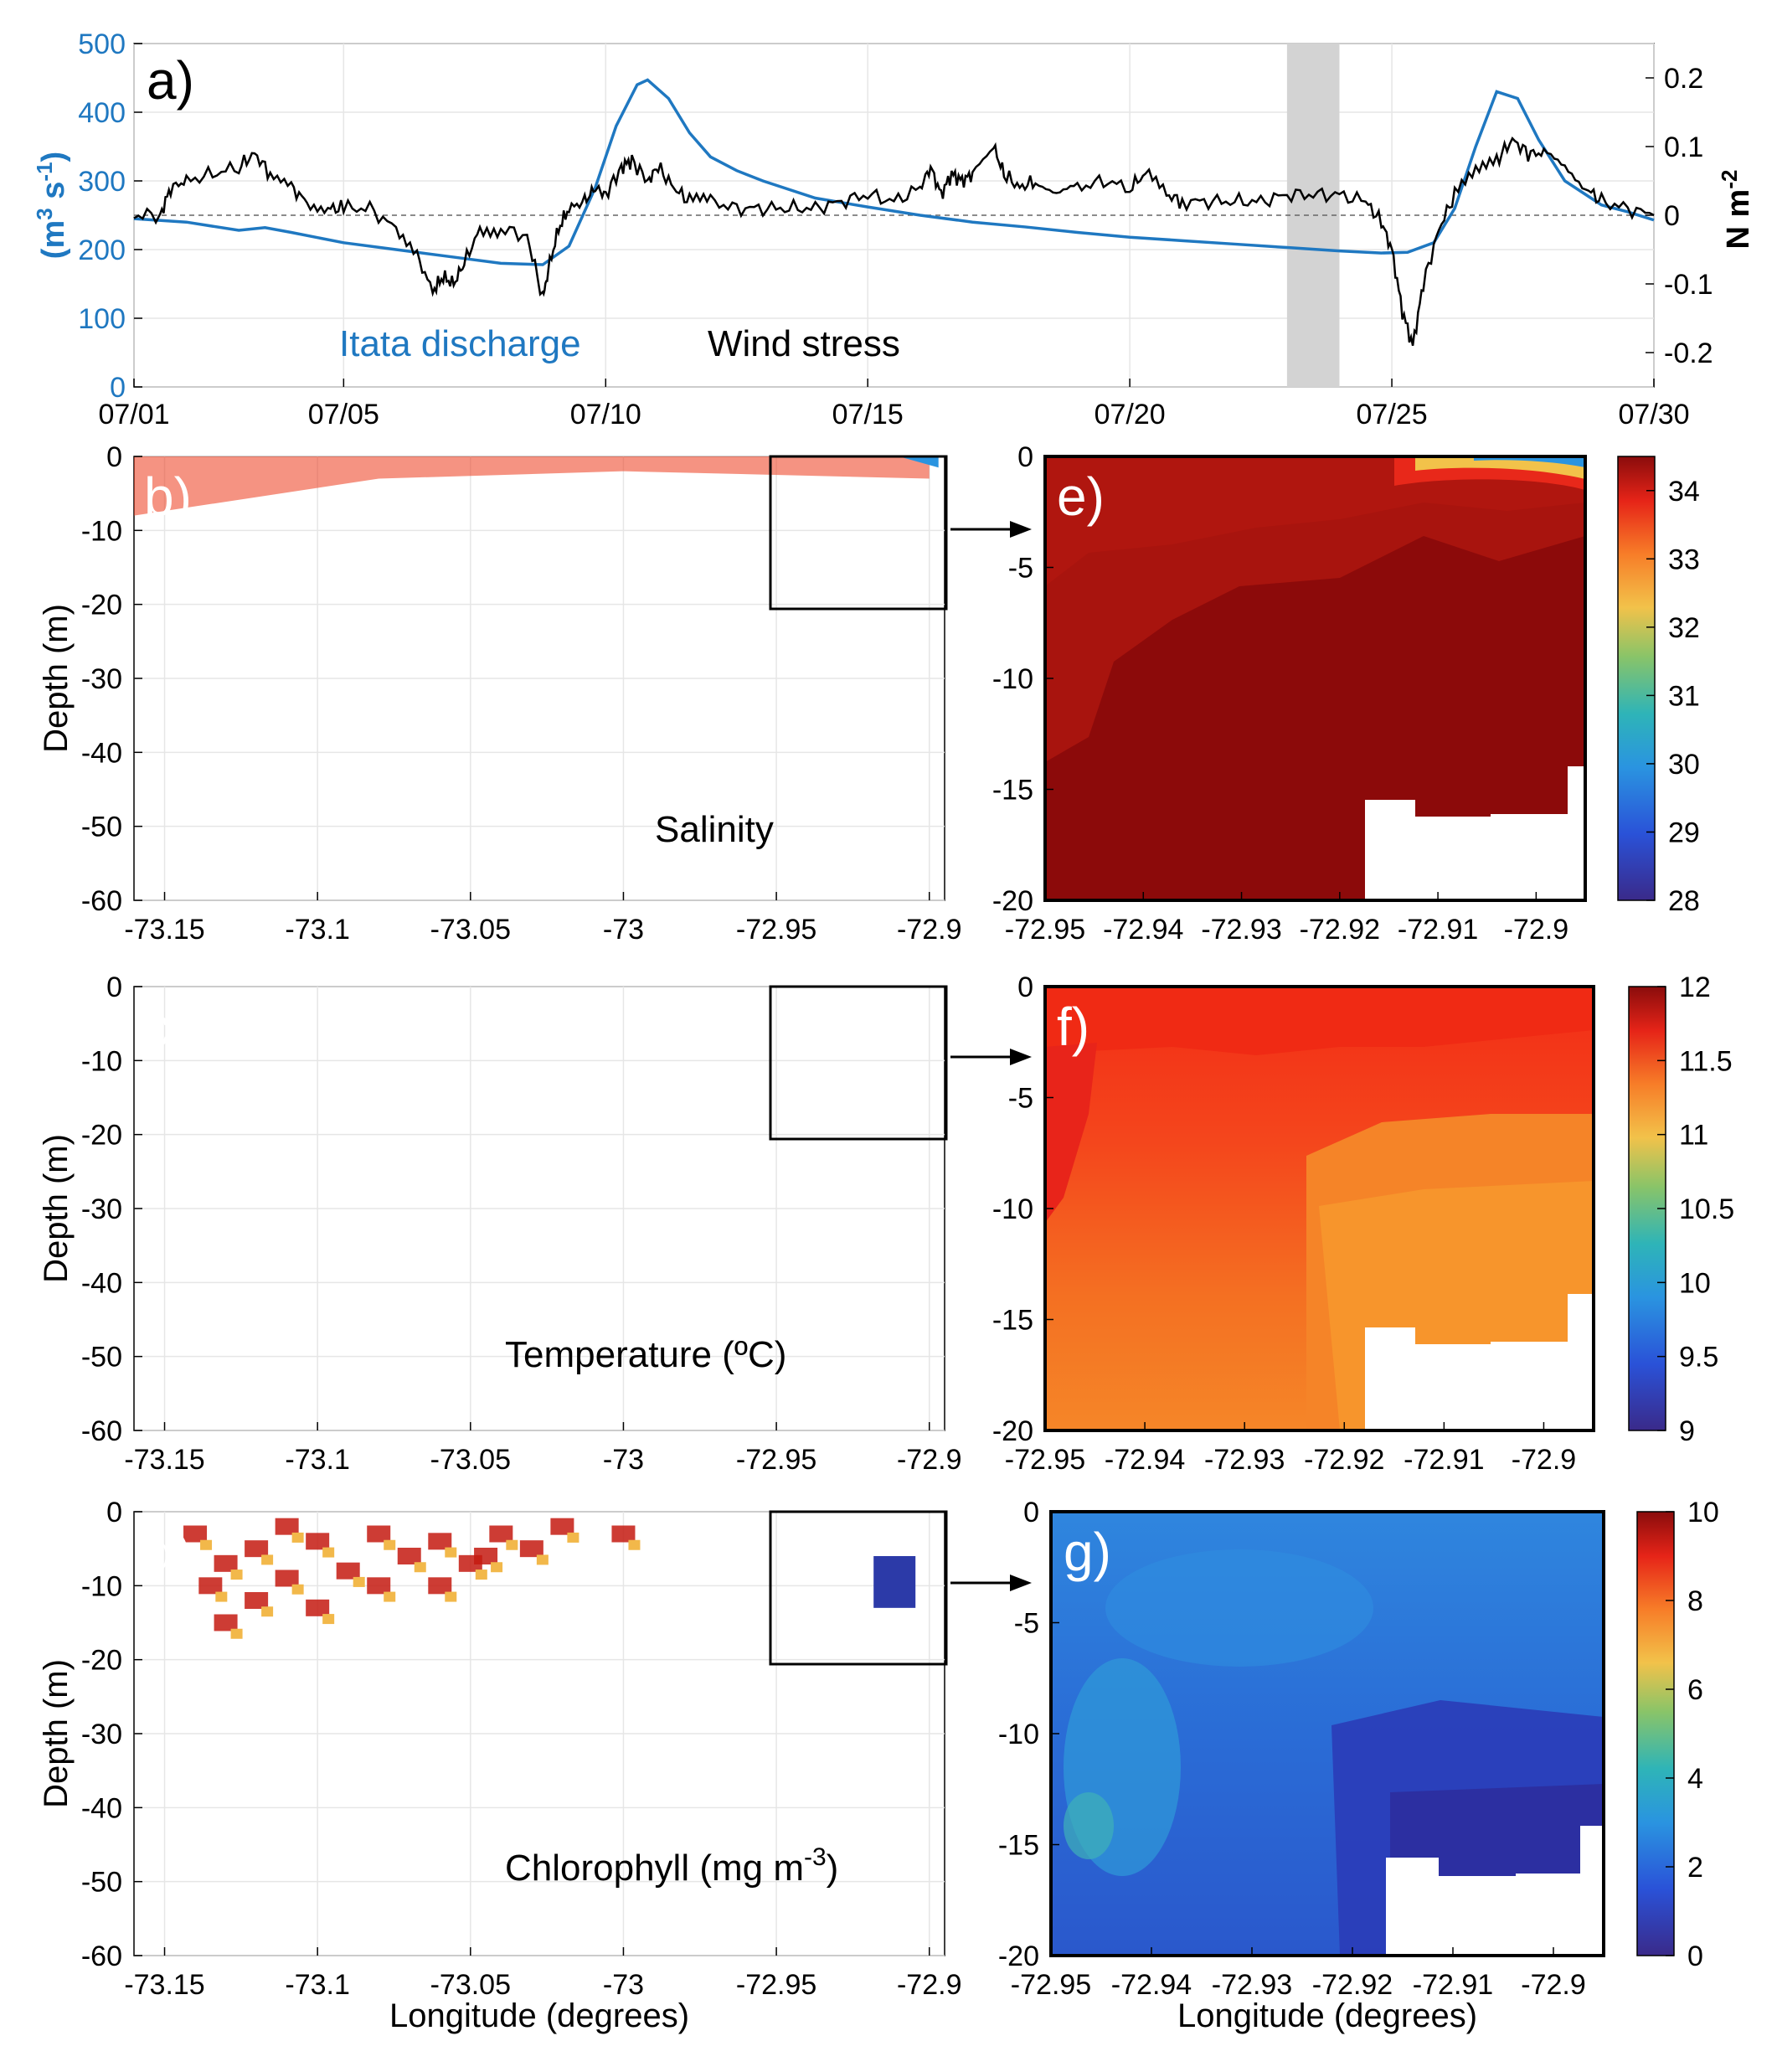 This screenshot has height=2072, width=1777. I want to click on colorbar-temperature-ticks: 9 9.5 10 10.5 11 11.5 12, so click(1695, 1209).